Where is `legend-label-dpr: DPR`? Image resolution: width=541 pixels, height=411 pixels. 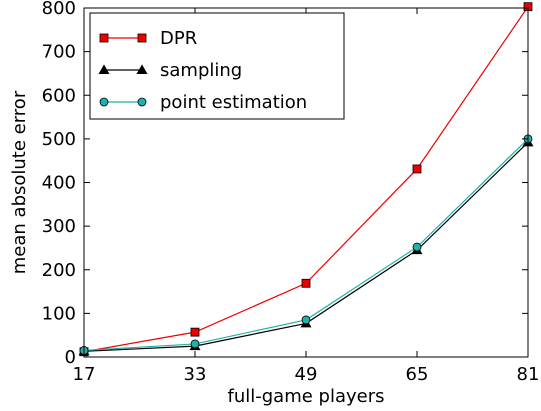 legend-label-dpr: DPR is located at coordinates (178, 38).